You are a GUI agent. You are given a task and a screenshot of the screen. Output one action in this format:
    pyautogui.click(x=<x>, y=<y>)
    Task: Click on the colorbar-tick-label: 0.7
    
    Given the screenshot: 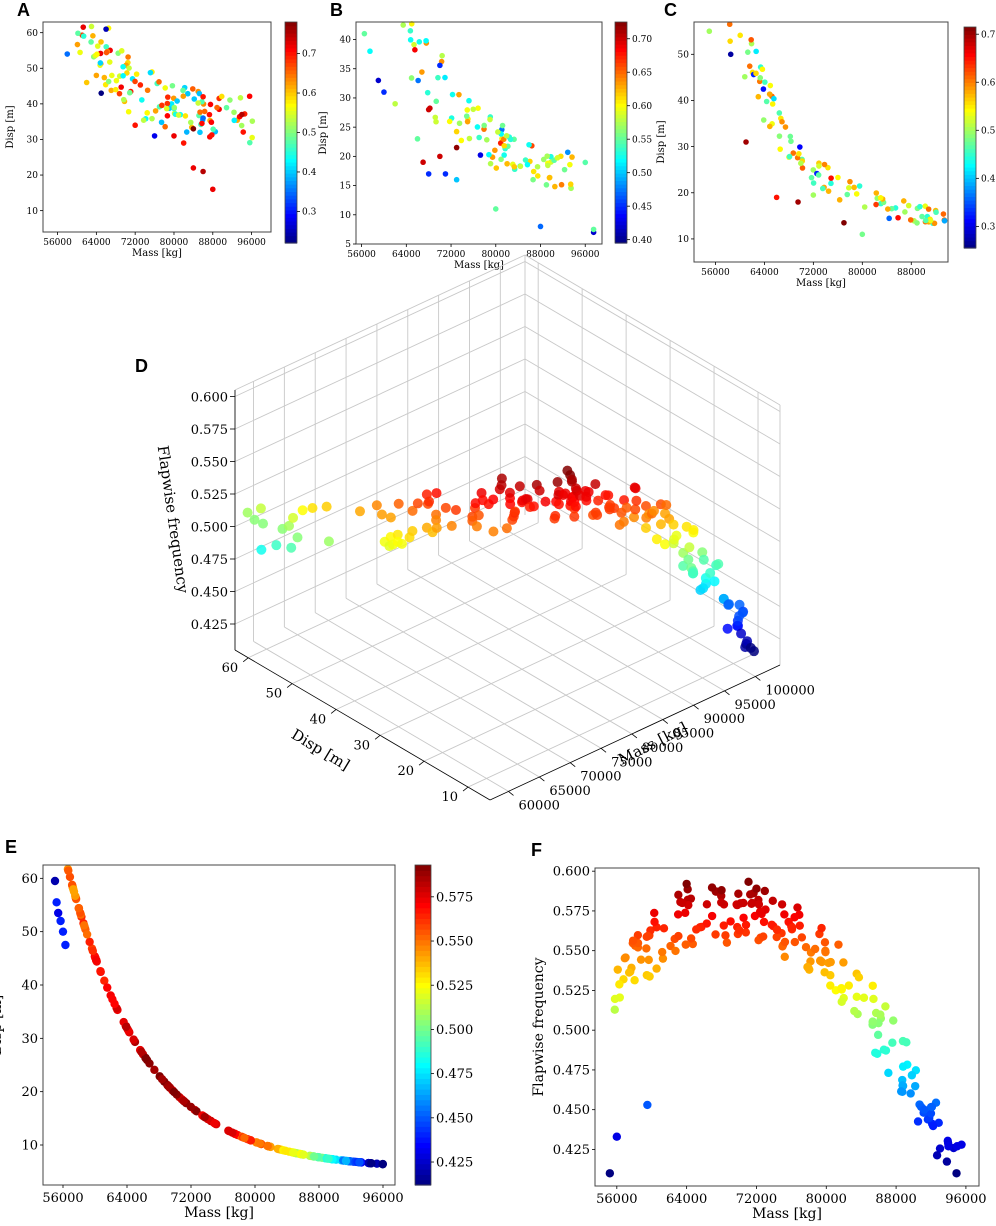 What is the action you would take?
    pyautogui.click(x=988, y=35)
    